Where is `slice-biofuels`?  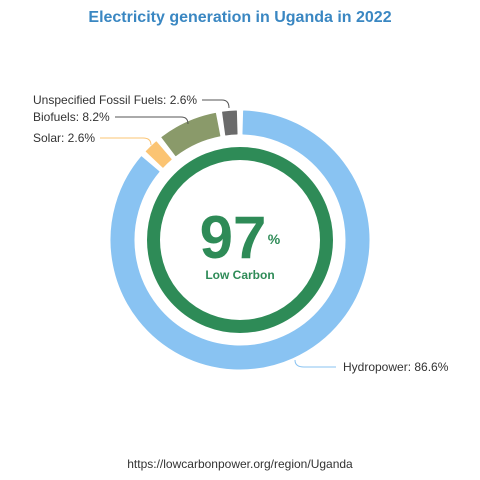 slice-biofuels is located at coordinates (191, 134).